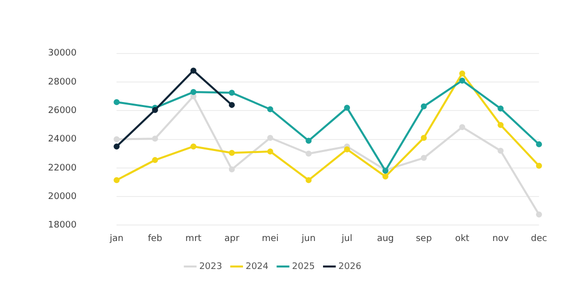 The image size is (577, 289). Describe the element at coordinates (501, 239) in the screenshot. I see `x-tick-label: nov` at that location.